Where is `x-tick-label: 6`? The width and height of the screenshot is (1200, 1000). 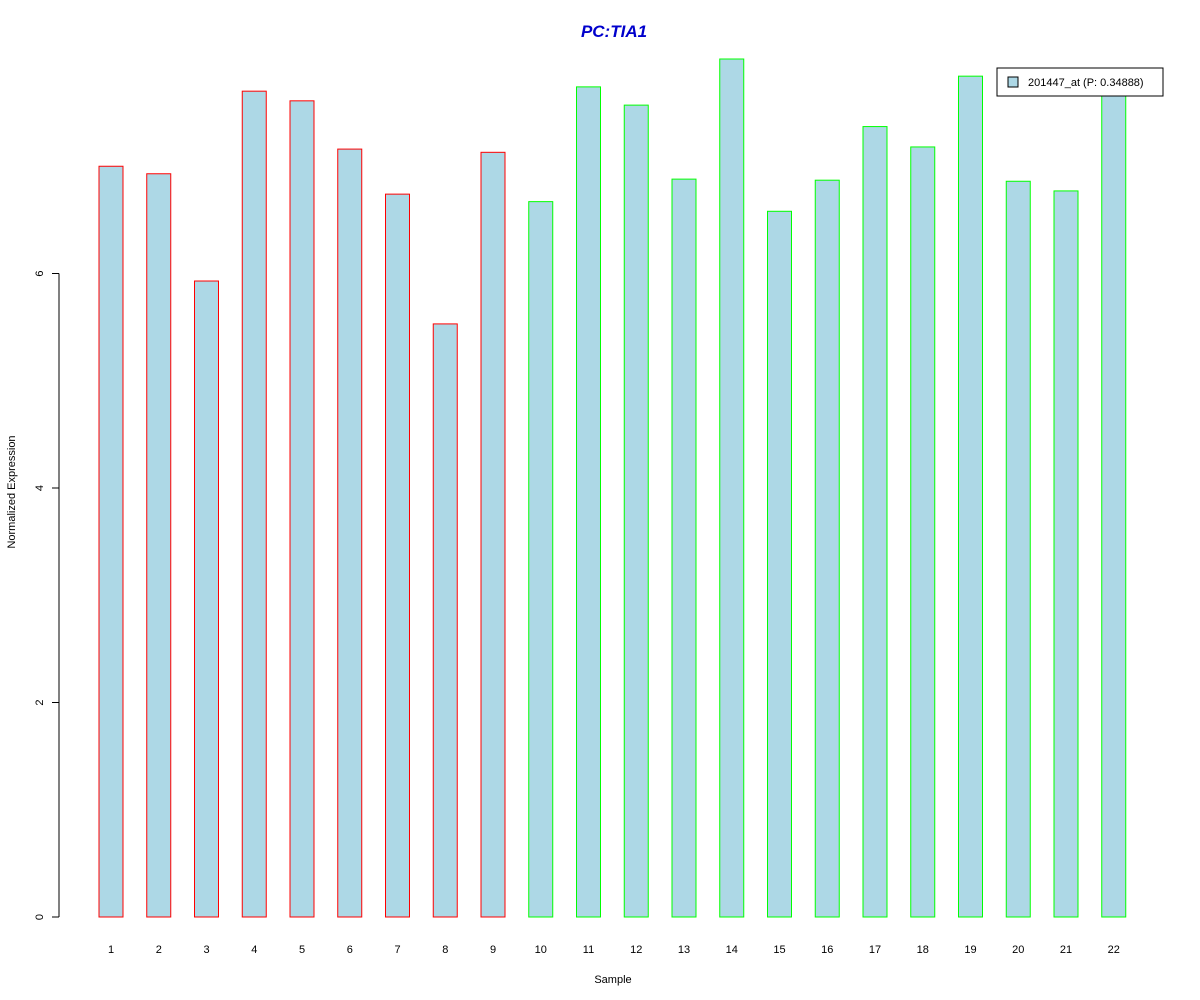 x-tick-label: 6 is located at coordinates (350, 950).